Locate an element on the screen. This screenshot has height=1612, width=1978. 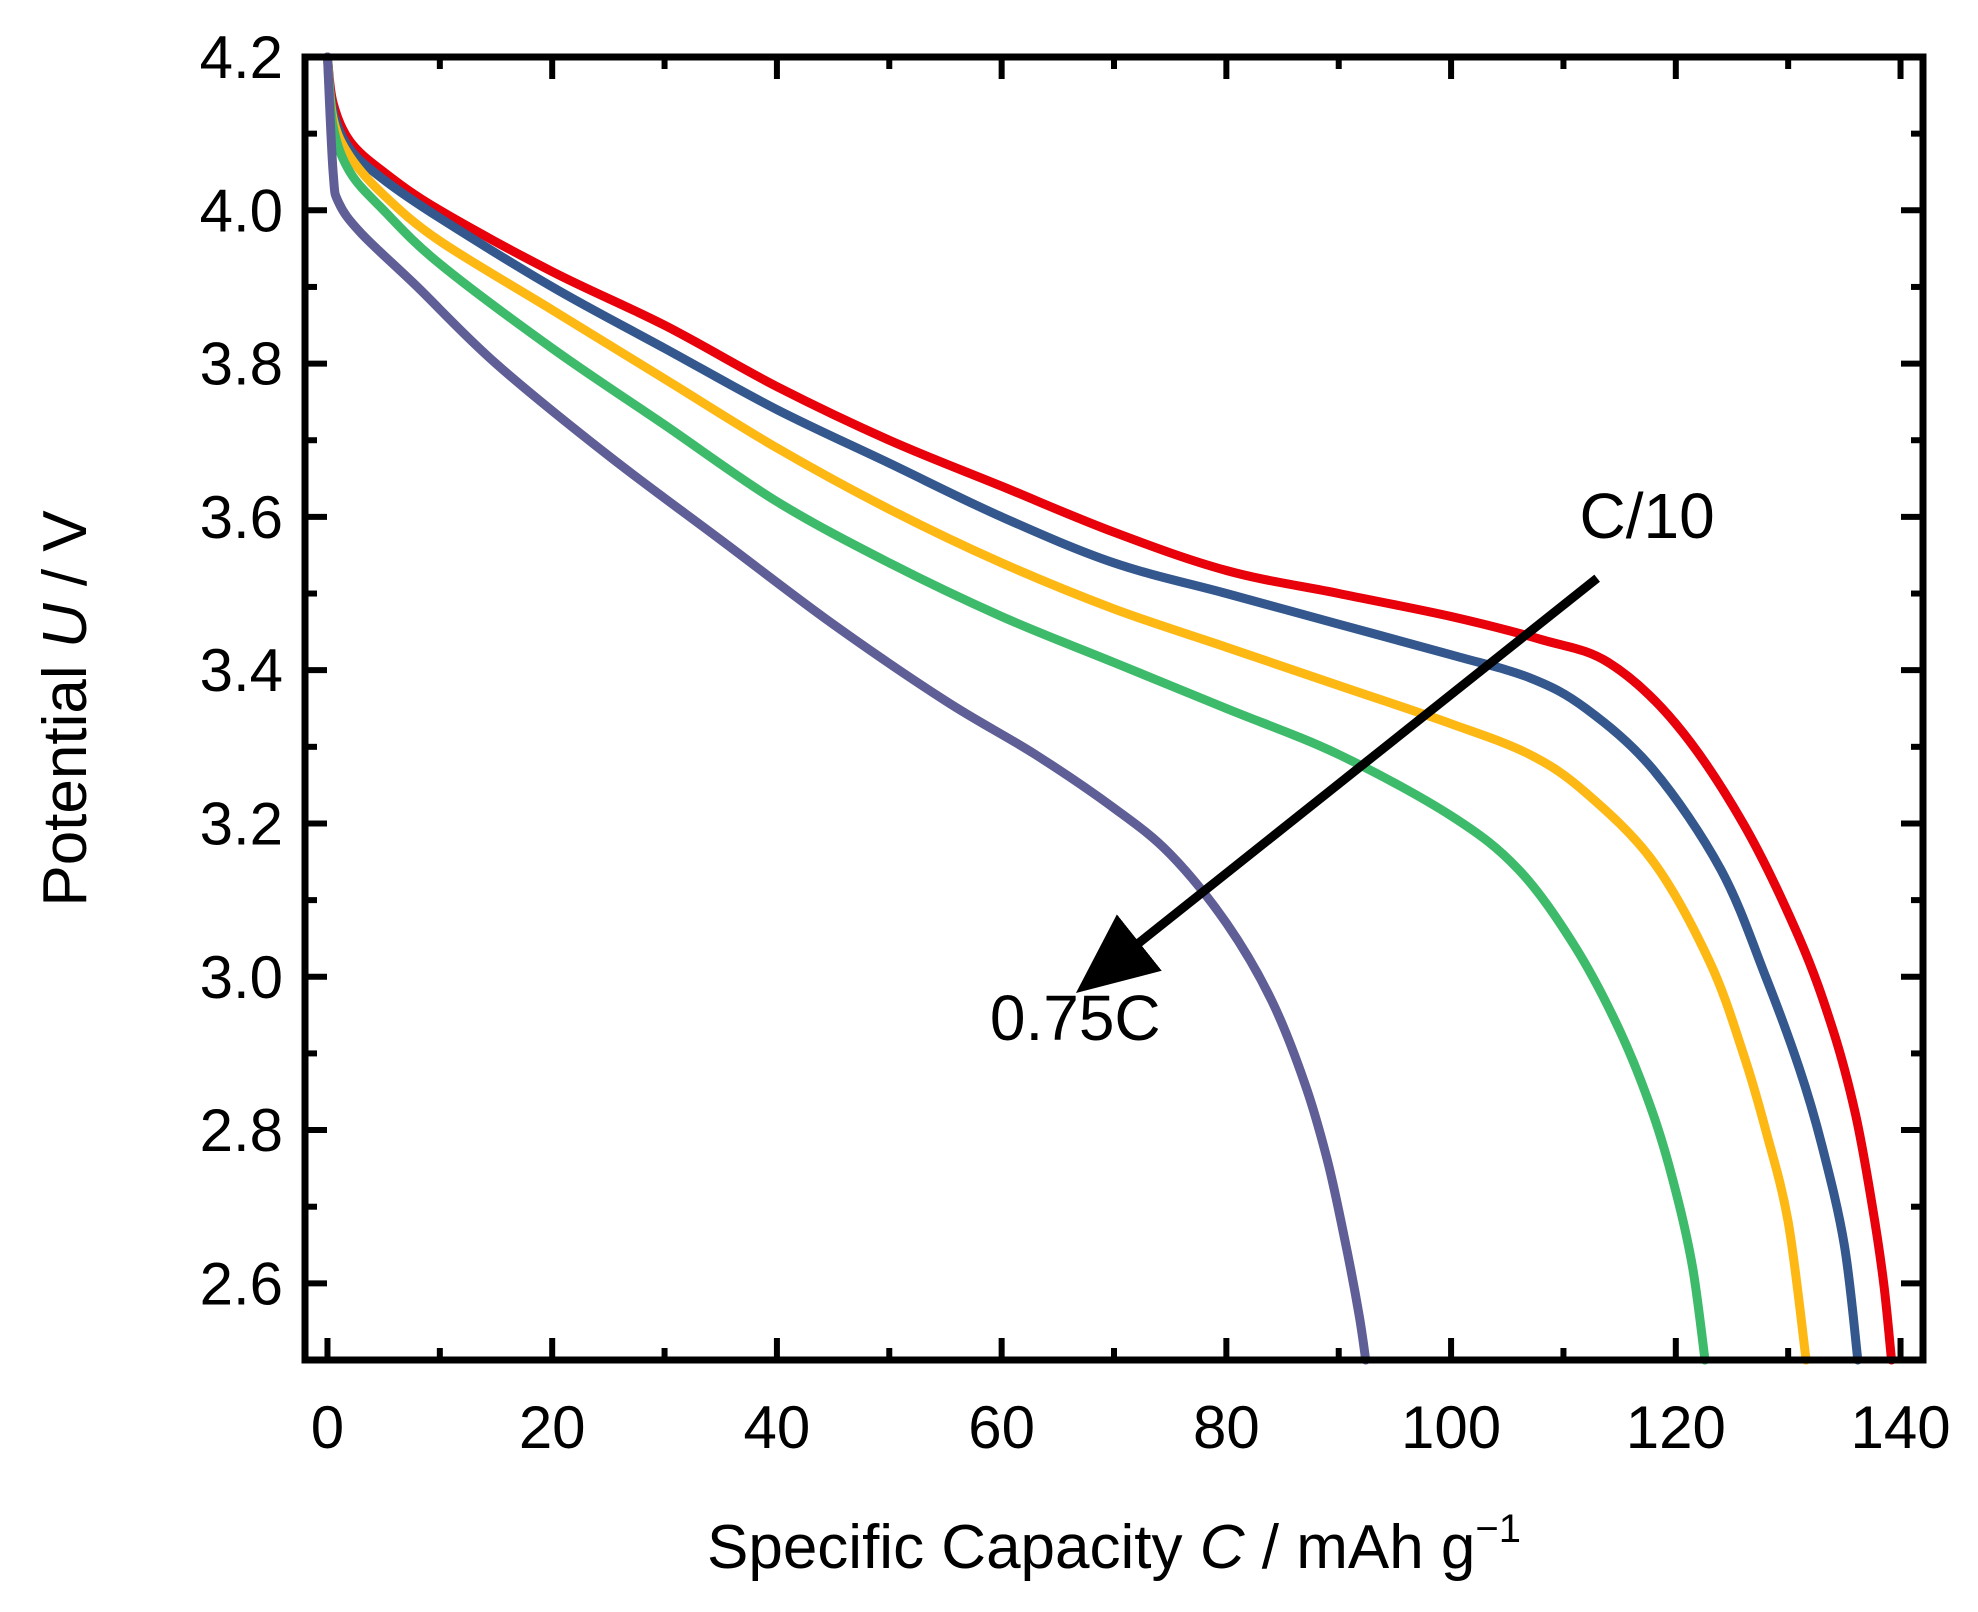
x-tick-label: 20 is located at coordinates (552, 1427).